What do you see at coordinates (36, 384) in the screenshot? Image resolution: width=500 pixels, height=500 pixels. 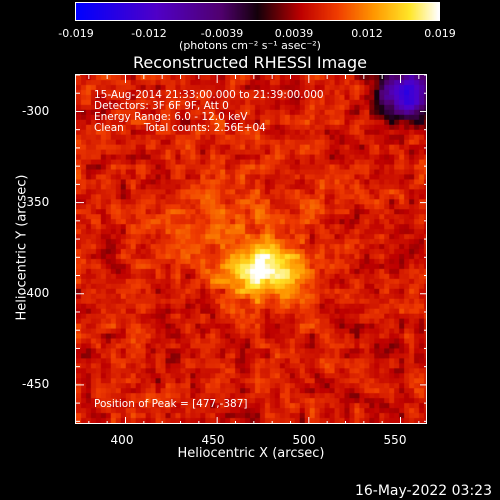 I see `y-tick-label: -450` at bounding box center [36, 384].